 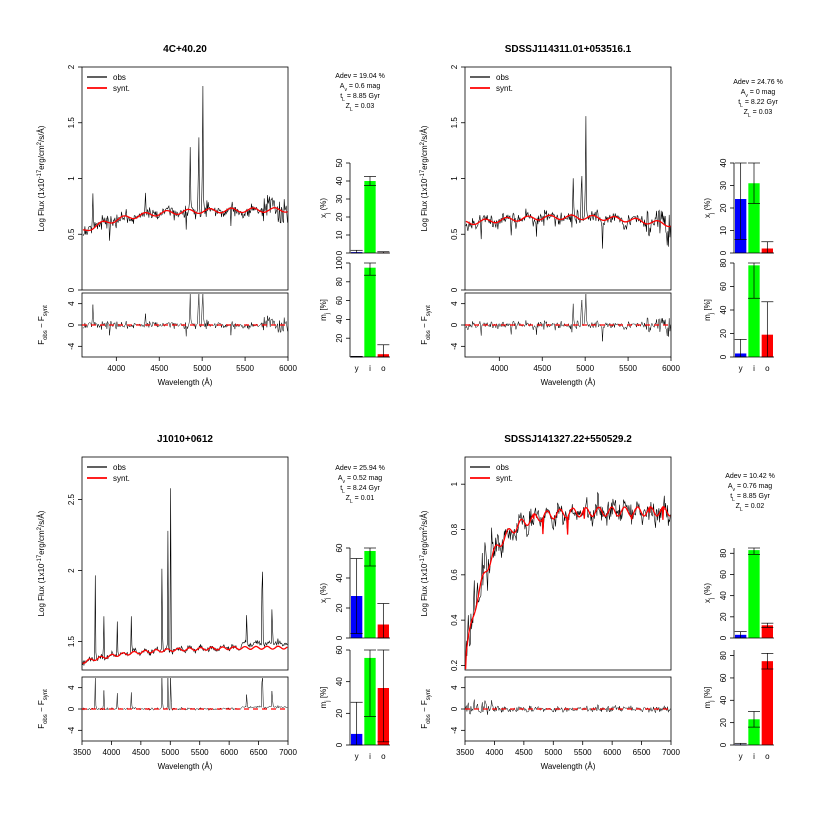 What do you see at coordinates (750, 476) in the screenshot?
I see `stat-adev: Adev = 10.42 %` at bounding box center [750, 476].